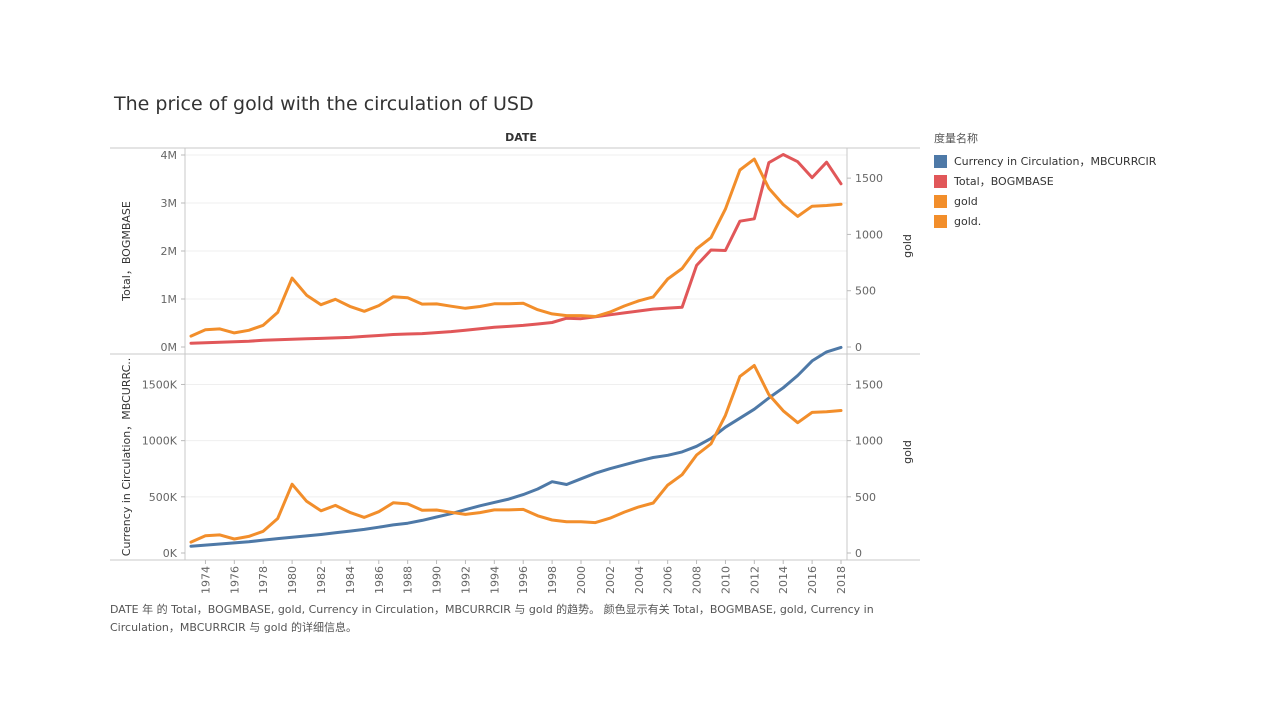 This screenshot has width=1280, height=720. What do you see at coordinates (234, 580) in the screenshot?
I see `x-tick-label: 1976` at bounding box center [234, 580].